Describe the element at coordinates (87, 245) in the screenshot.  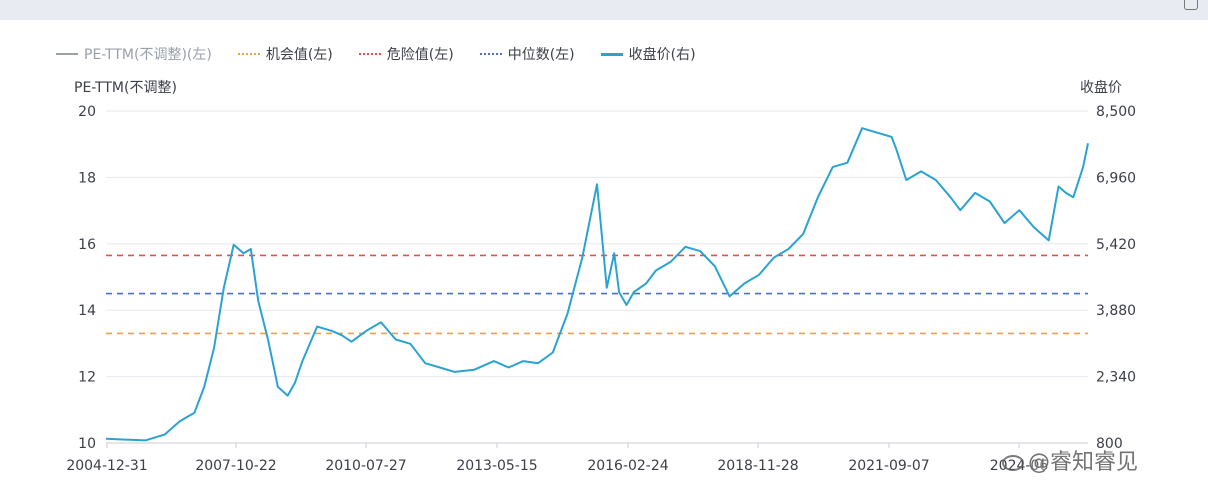
I see `left-tick-label: 16` at that location.